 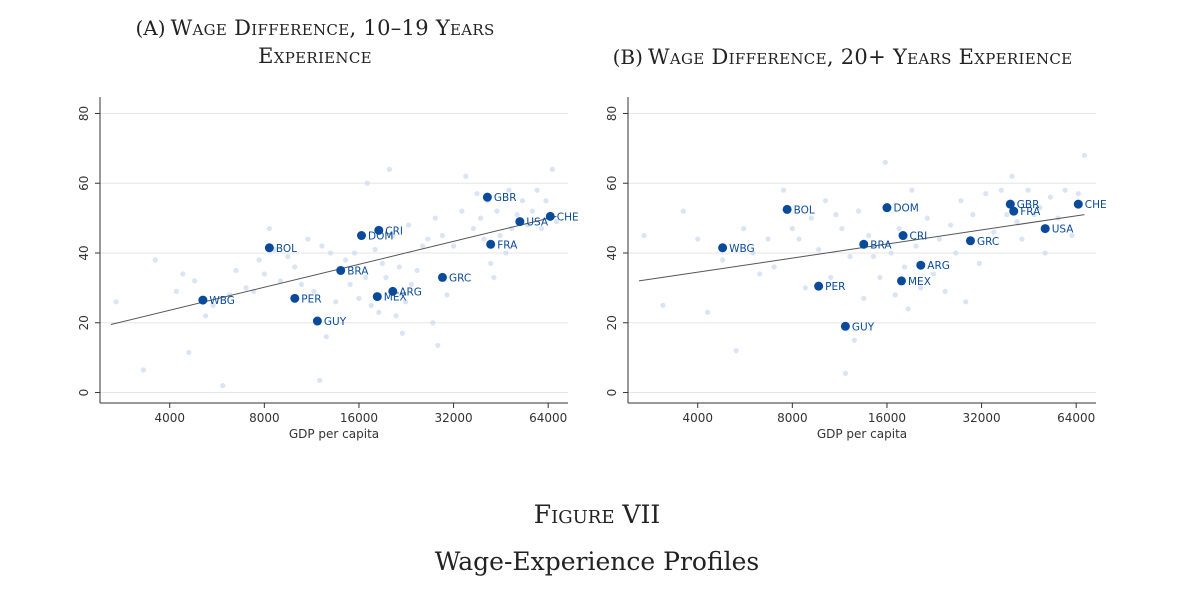 I want to click on chart-b-point-label-usa: USA, so click(x=1063, y=230).